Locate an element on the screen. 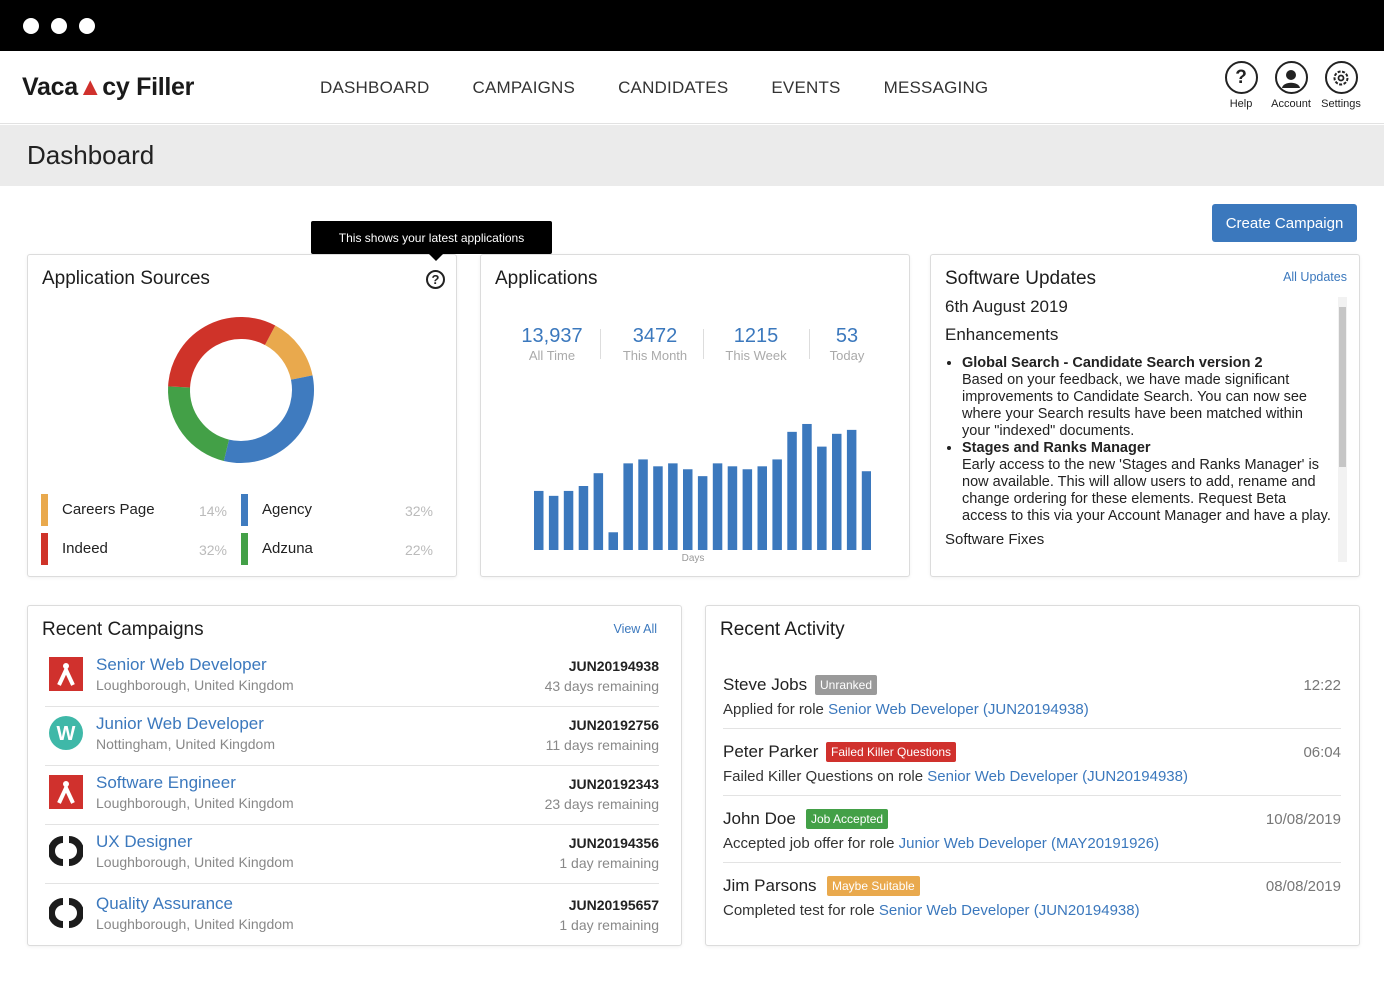 The image size is (1384, 1000). nav-candidates: CANDIDATES is located at coordinates (673, 87).